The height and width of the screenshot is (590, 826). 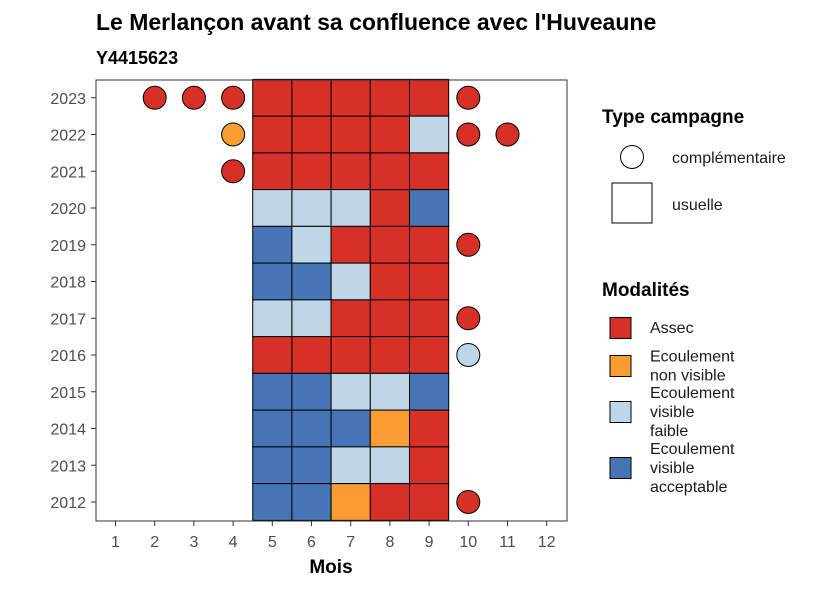 What do you see at coordinates (389, 542) in the screenshot?
I see `x-tick-label: 8` at bounding box center [389, 542].